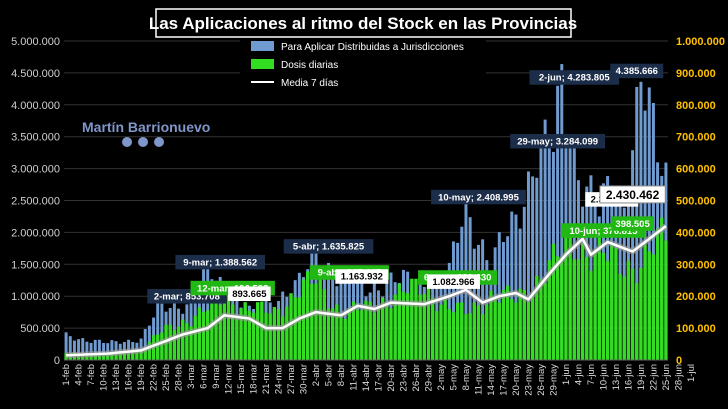 This screenshot has height=409, width=728. Describe the element at coordinates (35, 265) in the screenshot. I see `left-axis-tick-label: 1.500.000` at that location.